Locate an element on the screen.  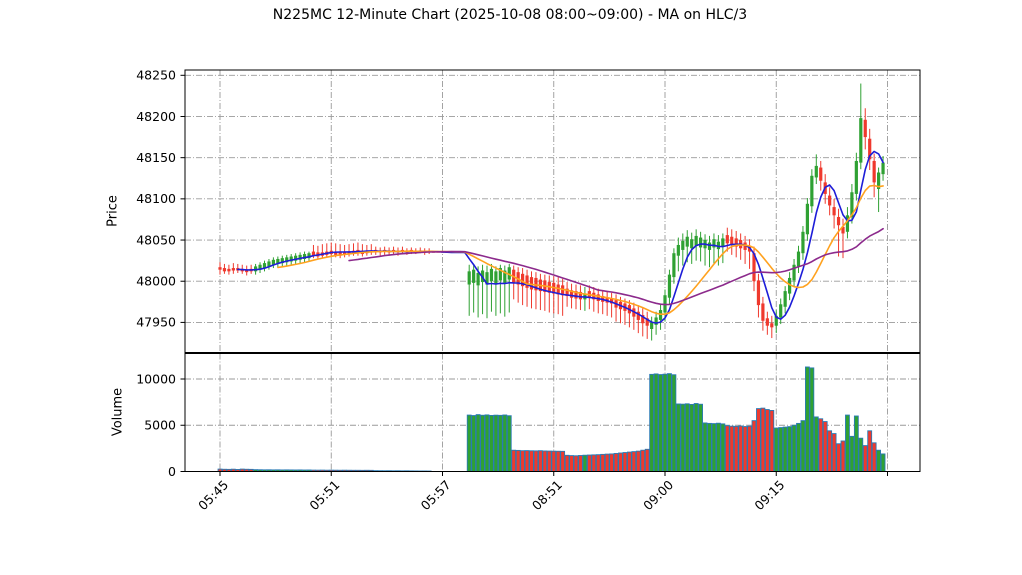
x-tick-label: 09:00 is located at coordinates (658, 495).